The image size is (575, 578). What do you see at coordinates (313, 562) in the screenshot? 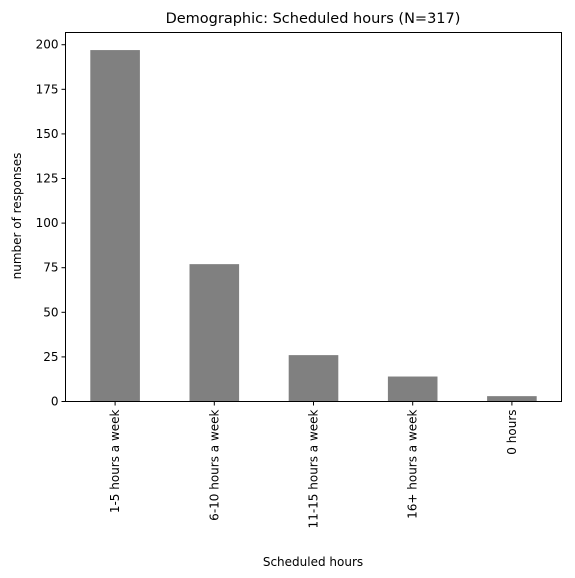
I see `x-axis-label: Scheduled hours` at bounding box center [313, 562].